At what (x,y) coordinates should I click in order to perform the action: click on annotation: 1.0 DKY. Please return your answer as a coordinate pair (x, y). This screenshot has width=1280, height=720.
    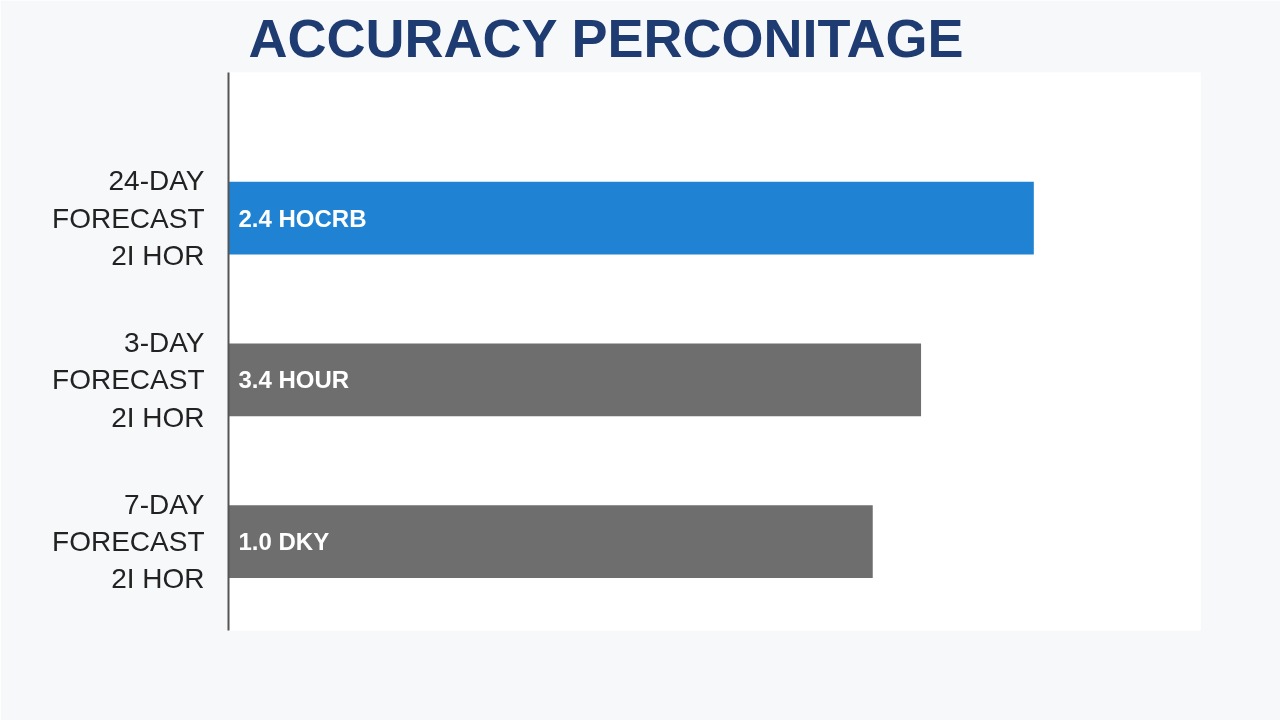
    Looking at the image, I should click on (284, 542).